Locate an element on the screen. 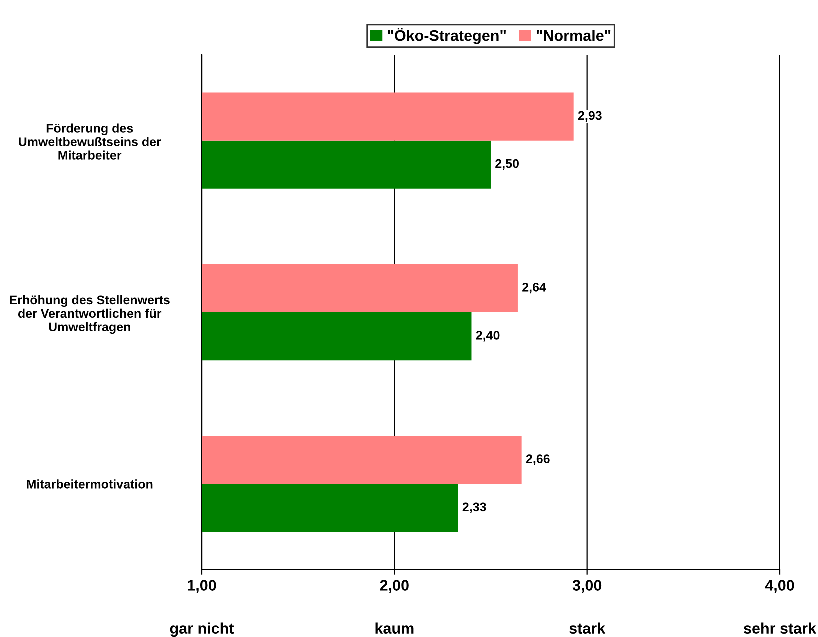 This screenshot has width=818, height=637. y-tick-label: Förderung des Umweltbewußtseins der Mitarbeiter is located at coordinates (90, 142).